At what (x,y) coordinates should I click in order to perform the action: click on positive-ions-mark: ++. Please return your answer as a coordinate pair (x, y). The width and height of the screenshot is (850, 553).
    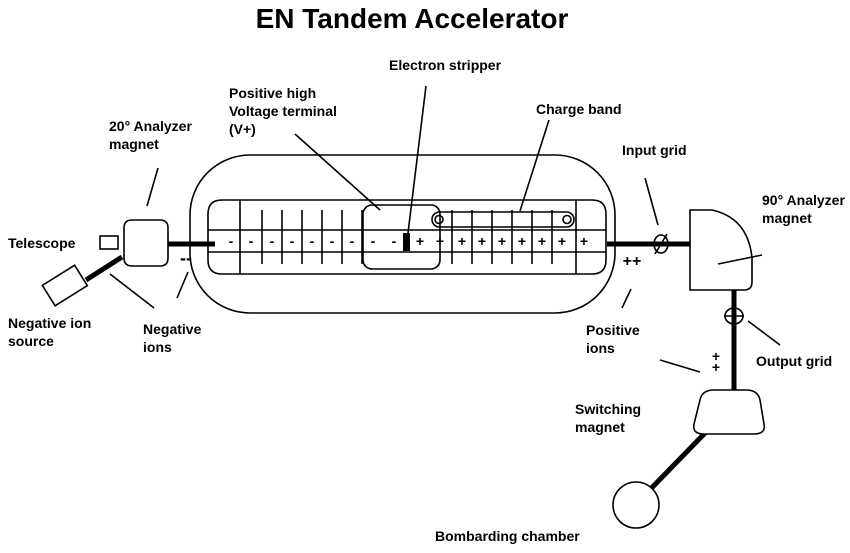
    Looking at the image, I should click on (632, 261).